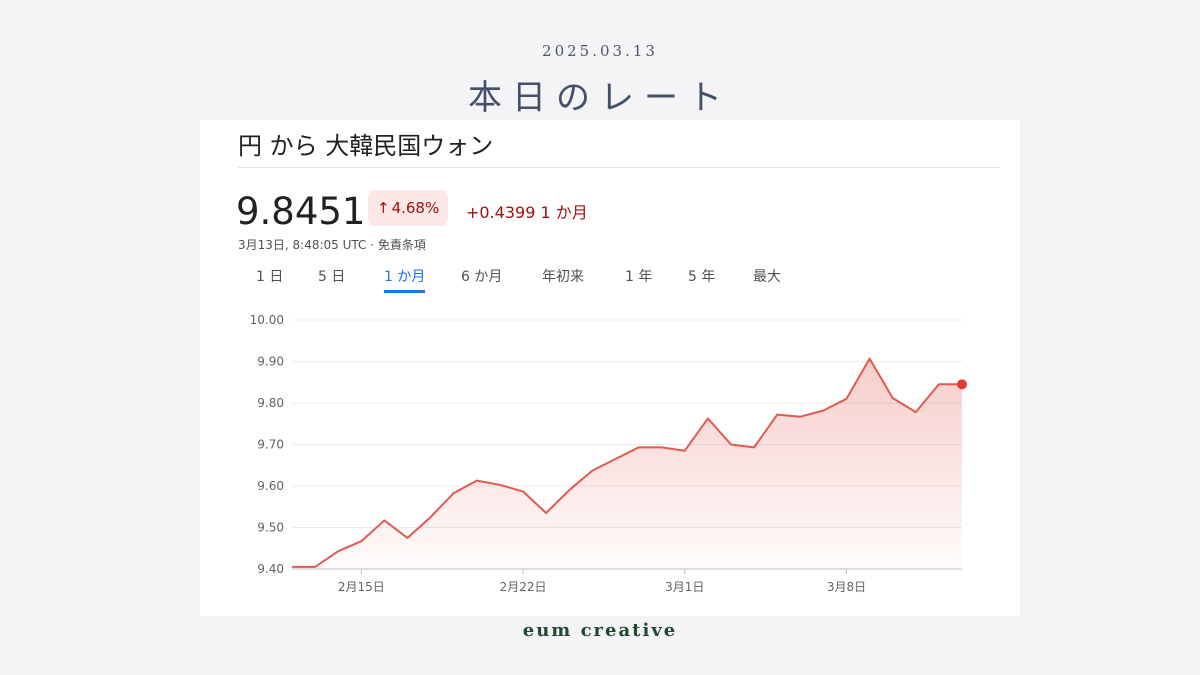 The height and width of the screenshot is (675, 1200). I want to click on y-tick-label: 9.70, so click(270, 445).